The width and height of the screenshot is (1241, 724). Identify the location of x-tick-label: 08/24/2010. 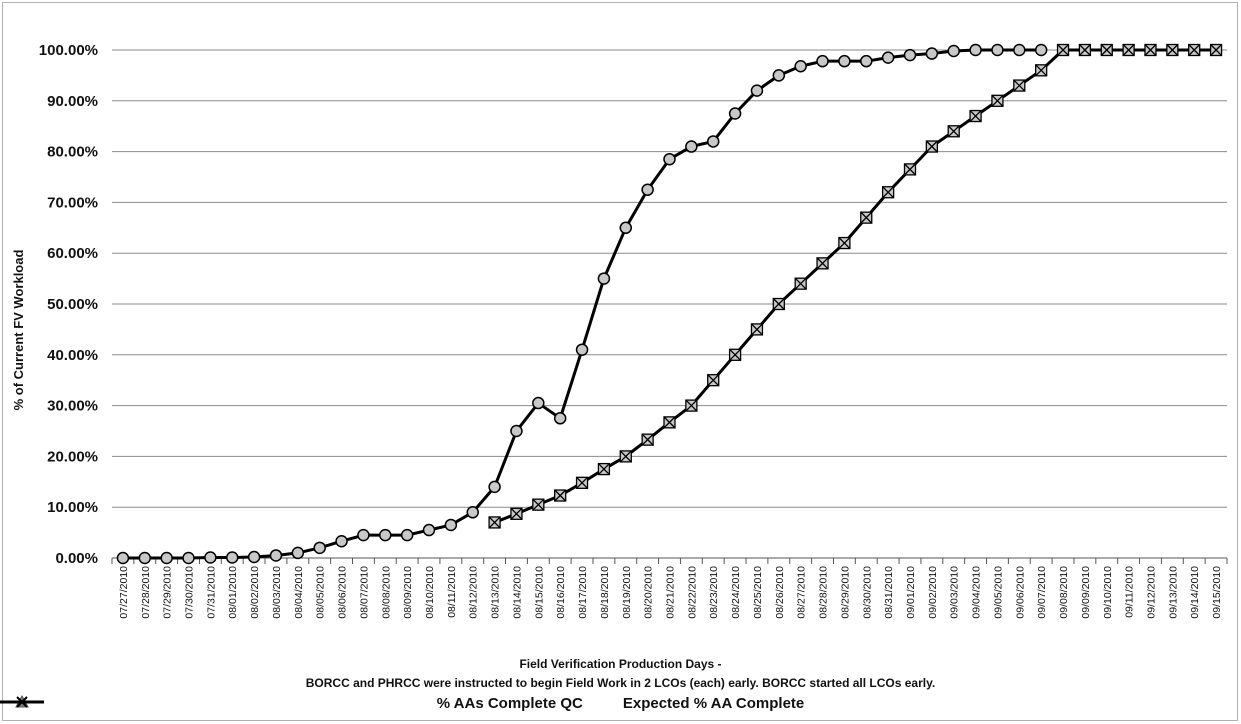
(736, 592).